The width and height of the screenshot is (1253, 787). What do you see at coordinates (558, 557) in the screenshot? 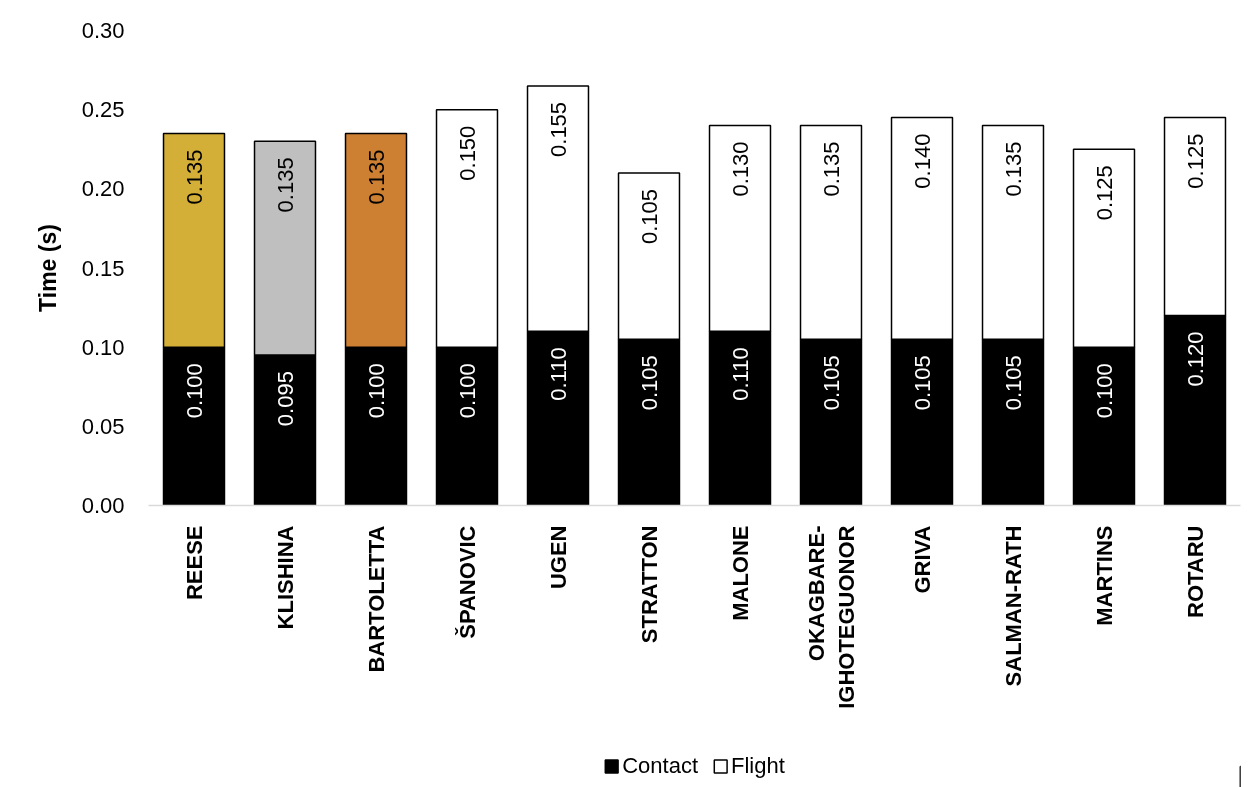
I see `x-tick-label: UGEN` at bounding box center [558, 557].